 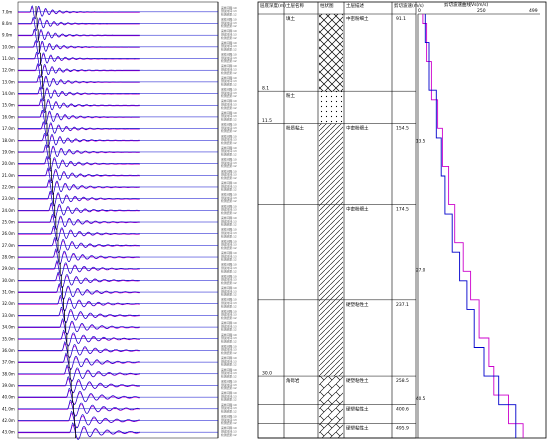 What do you see at coordinates (466, 4) in the screenshot?
I see `header-profile: 剪切波速曲线Vs(m/s)` at bounding box center [466, 4].